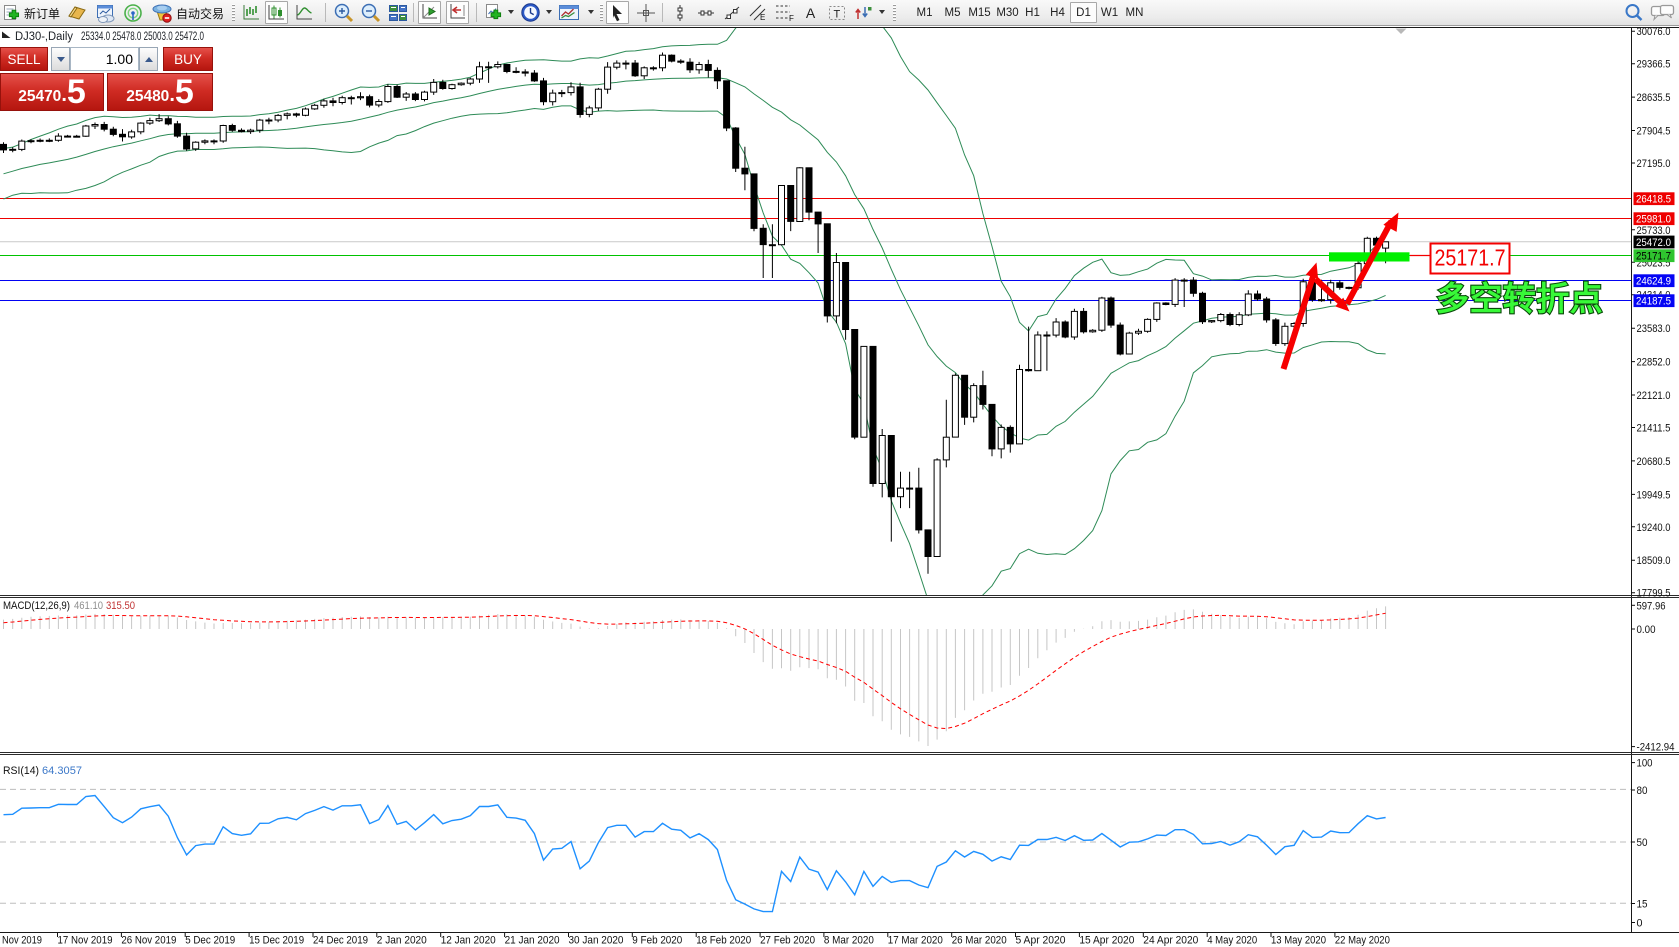  What do you see at coordinates (1654, 132) in the screenshot?
I see `svg-text: 27904.5` at bounding box center [1654, 132].